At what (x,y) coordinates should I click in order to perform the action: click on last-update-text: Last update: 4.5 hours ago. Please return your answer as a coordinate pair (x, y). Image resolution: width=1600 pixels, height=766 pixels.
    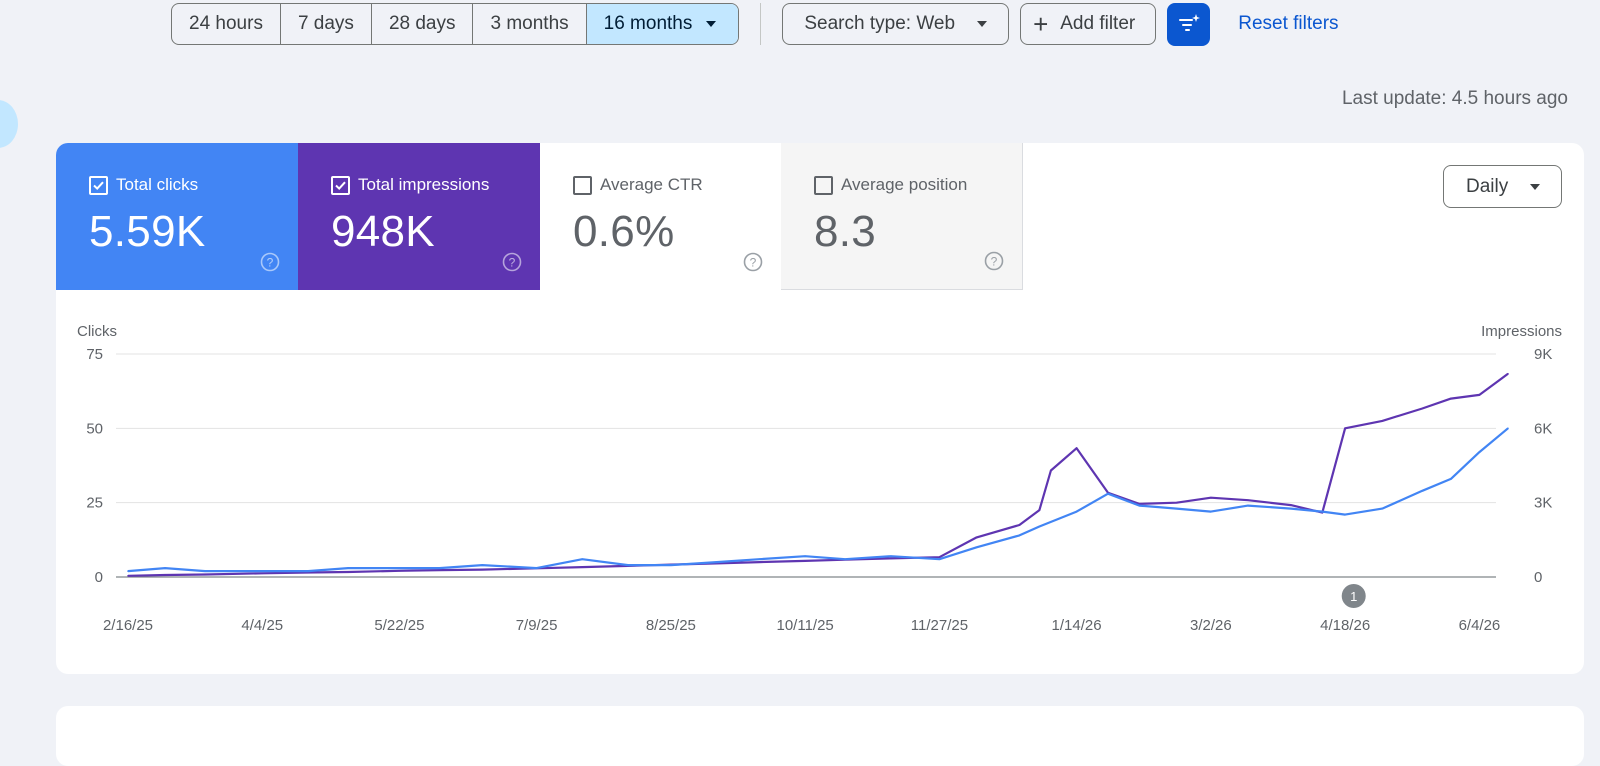
    Looking at the image, I should click on (1454, 98).